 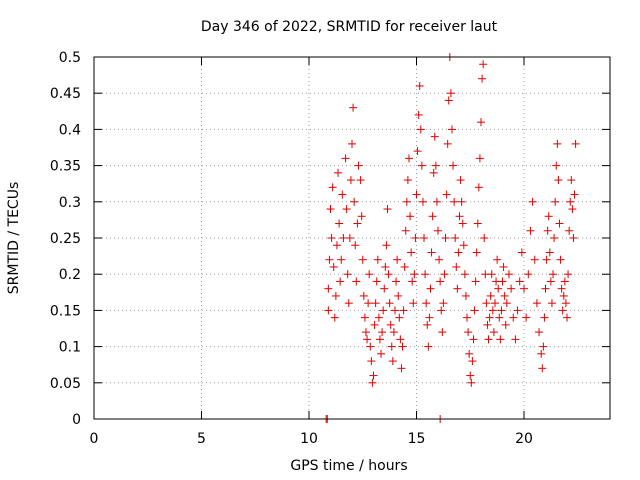 I want to click on x-tick-label: 0, so click(x=94, y=439).